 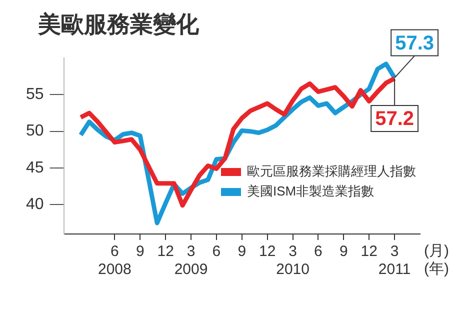 What do you see at coordinates (191, 260) in the screenshot?
I see `x-tick-label: 3 2009` at bounding box center [191, 260].